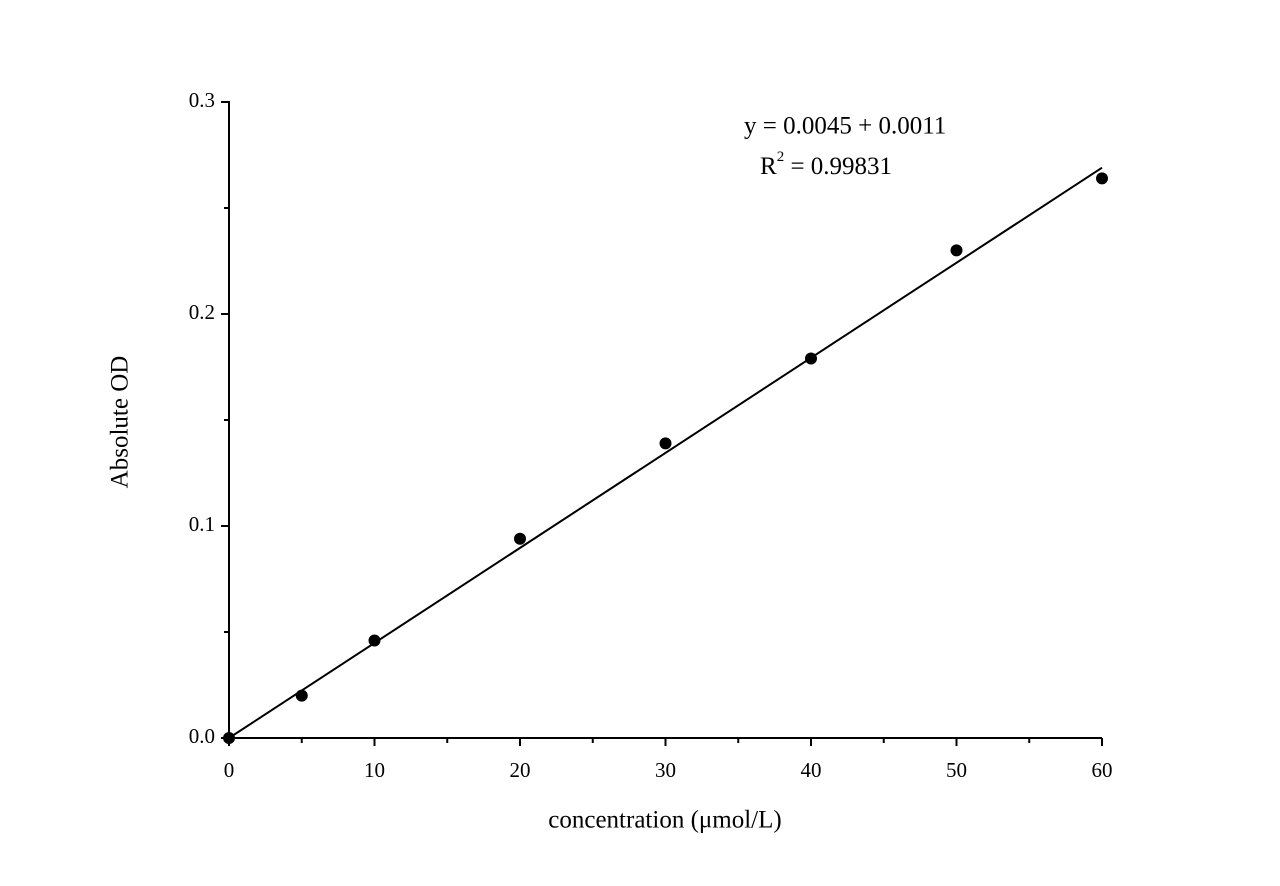 This screenshot has width=1280, height=886. I want to click on x-tick-label: 10, so click(374, 770).